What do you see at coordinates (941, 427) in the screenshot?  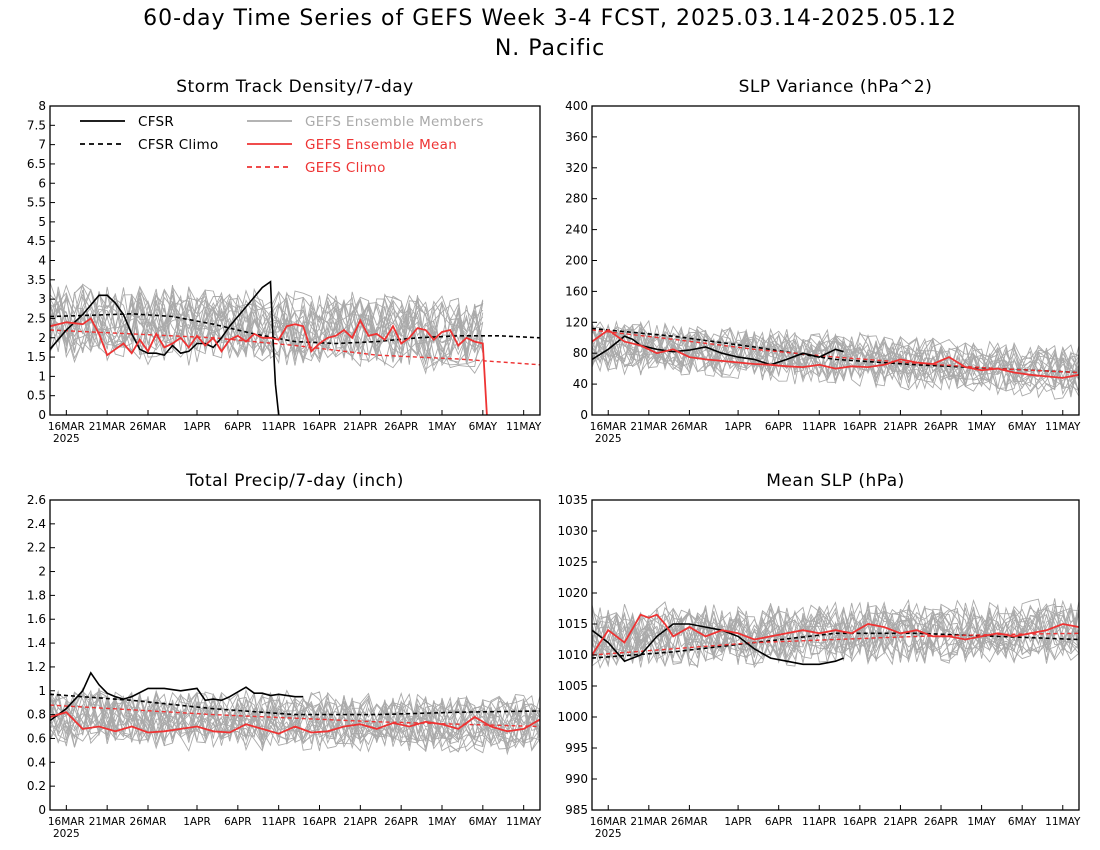 I see `x-tick-label: 26APR` at bounding box center [941, 427].